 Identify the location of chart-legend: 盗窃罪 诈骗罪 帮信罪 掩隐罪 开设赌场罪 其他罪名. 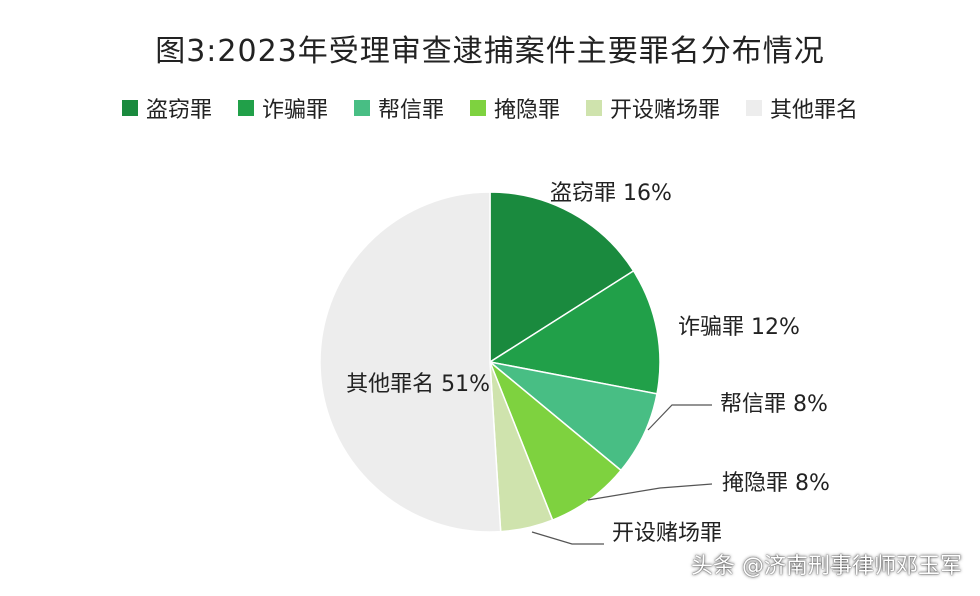
(490, 108).